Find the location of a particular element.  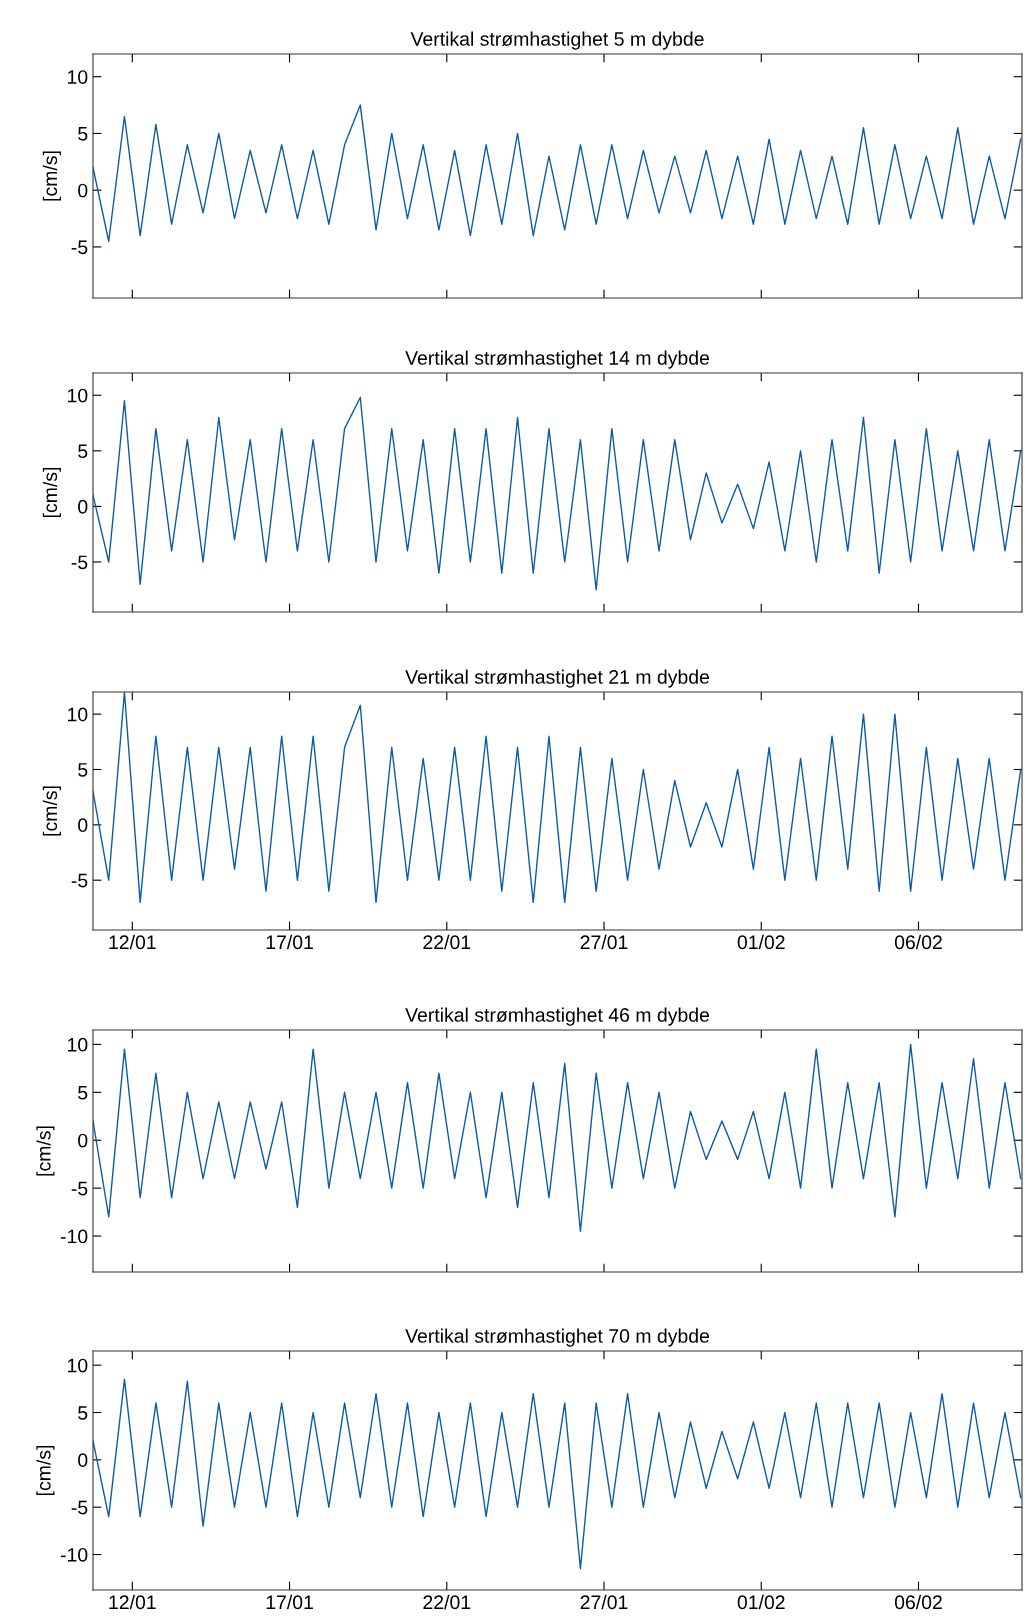

chart-title: Vertikal strømhastighet 5 m dybde is located at coordinates (557, 40).